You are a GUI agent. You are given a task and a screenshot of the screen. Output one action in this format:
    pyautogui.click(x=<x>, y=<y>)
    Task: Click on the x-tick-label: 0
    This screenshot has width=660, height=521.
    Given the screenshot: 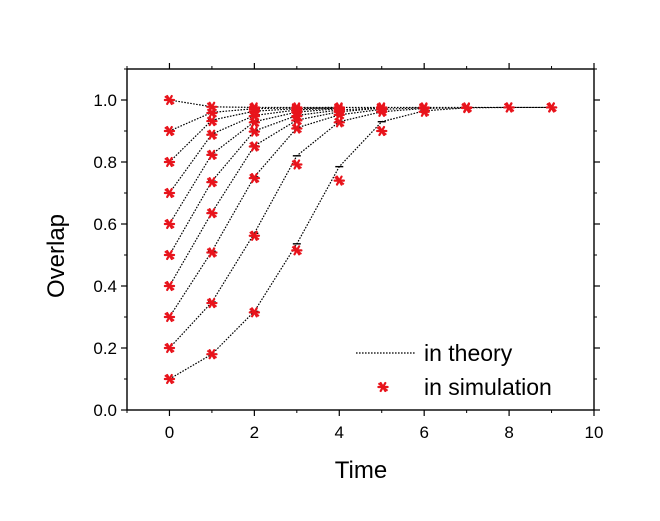 What is the action you would take?
    pyautogui.click(x=169, y=432)
    